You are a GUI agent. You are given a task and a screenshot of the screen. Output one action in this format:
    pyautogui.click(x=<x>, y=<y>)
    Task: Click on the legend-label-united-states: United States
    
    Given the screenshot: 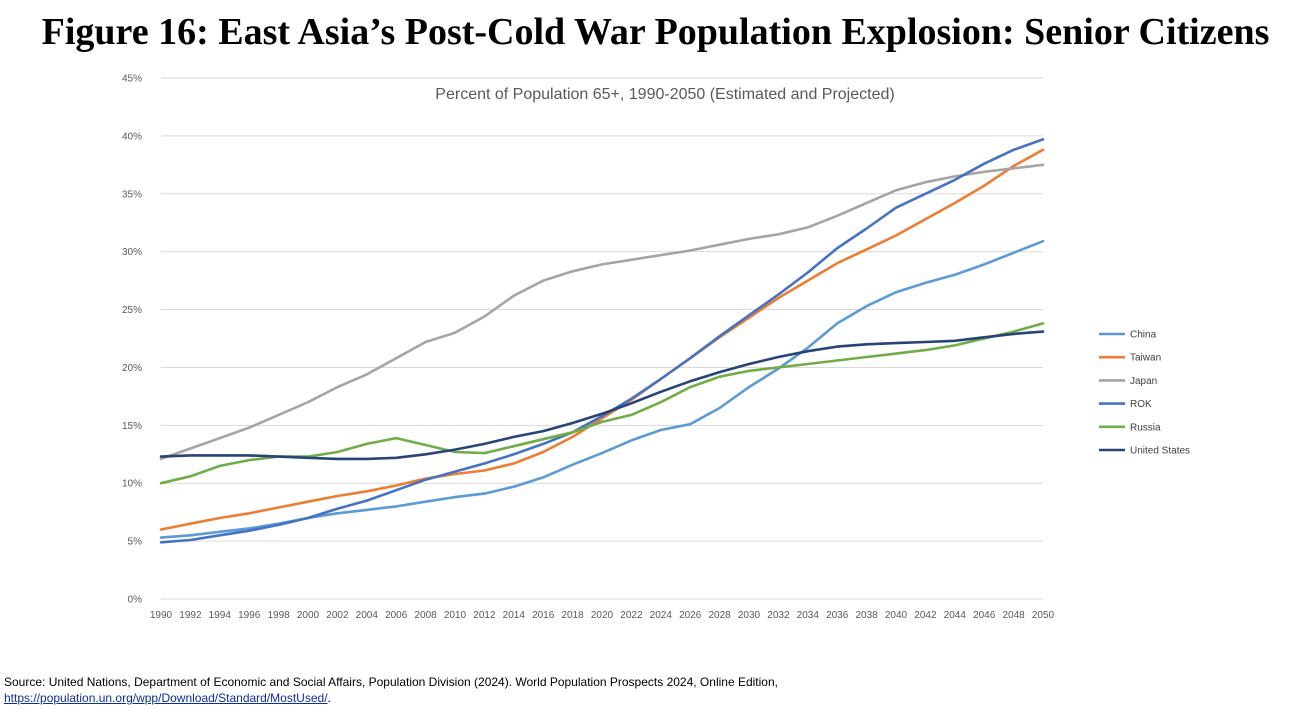 What is the action you would take?
    pyautogui.click(x=1160, y=451)
    